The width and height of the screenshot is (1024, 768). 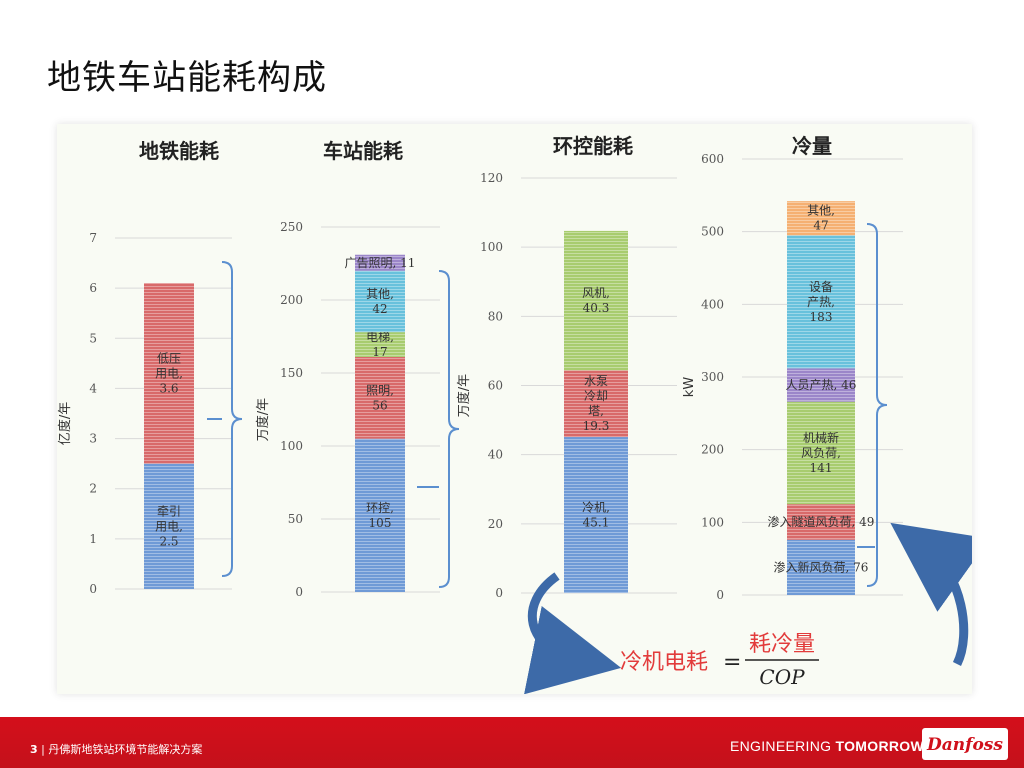 I want to click on data-label: 风机,, so click(x=596, y=293).